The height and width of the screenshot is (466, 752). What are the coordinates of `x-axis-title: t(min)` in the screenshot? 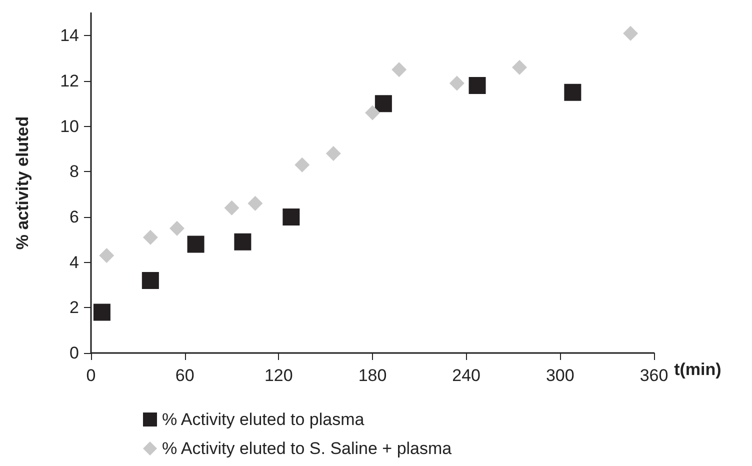 It's located at (698, 369).